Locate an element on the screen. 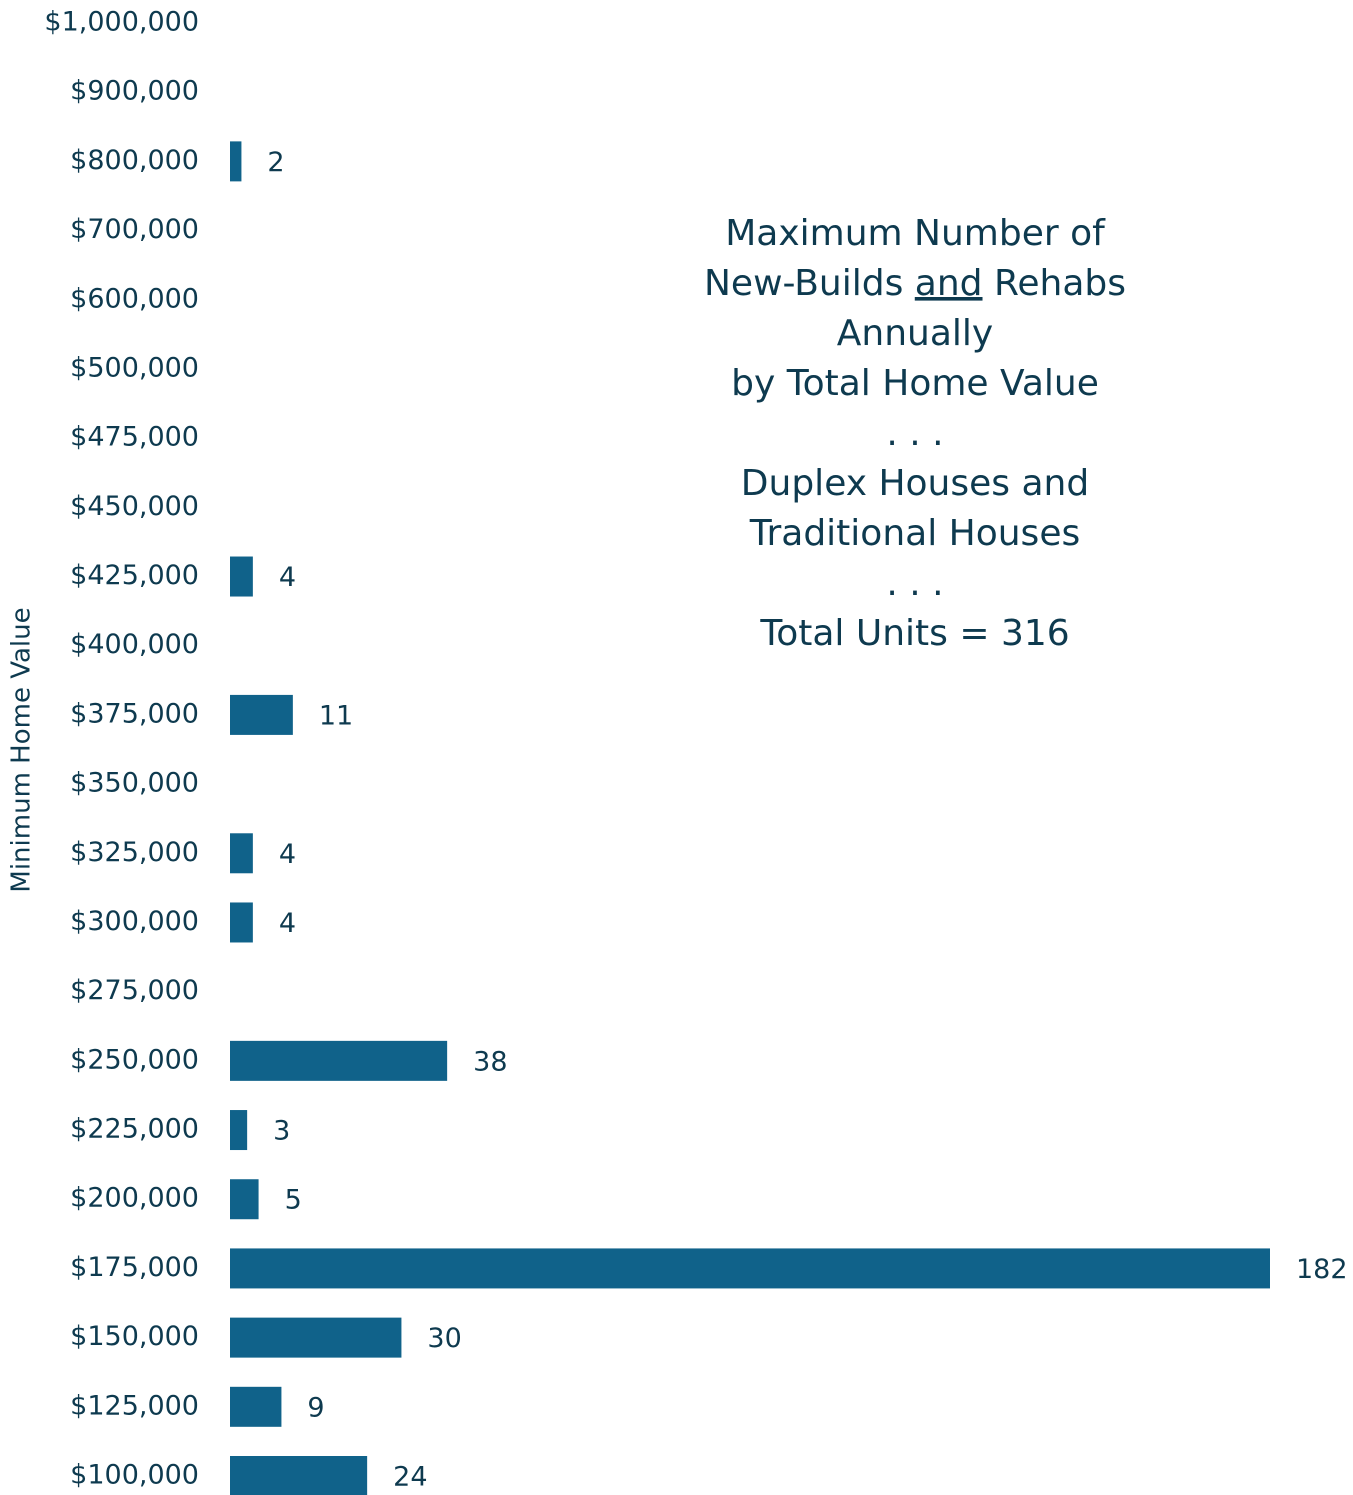  y-tick-label: $200,000 is located at coordinates (134, 1198).